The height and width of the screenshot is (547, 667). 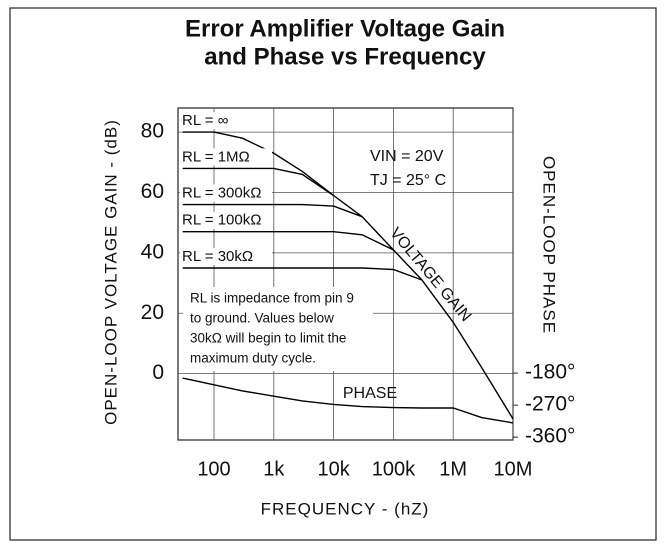 I want to click on note-box, so click(x=278, y=329).